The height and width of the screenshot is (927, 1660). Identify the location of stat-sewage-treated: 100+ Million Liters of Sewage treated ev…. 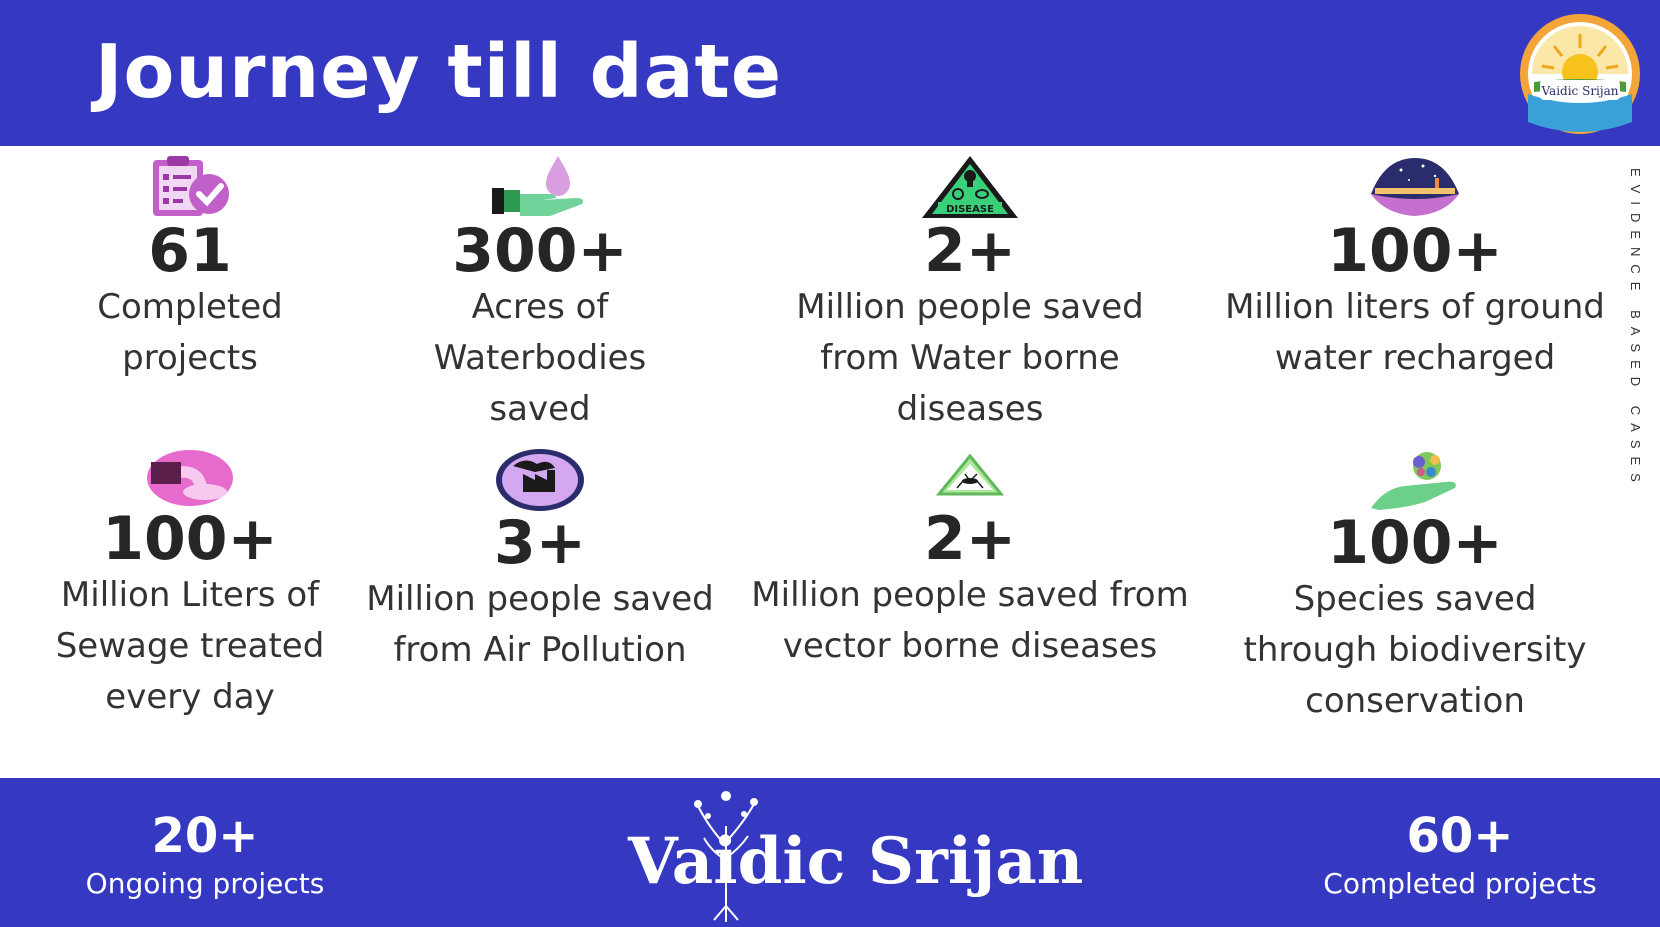
(190, 585).